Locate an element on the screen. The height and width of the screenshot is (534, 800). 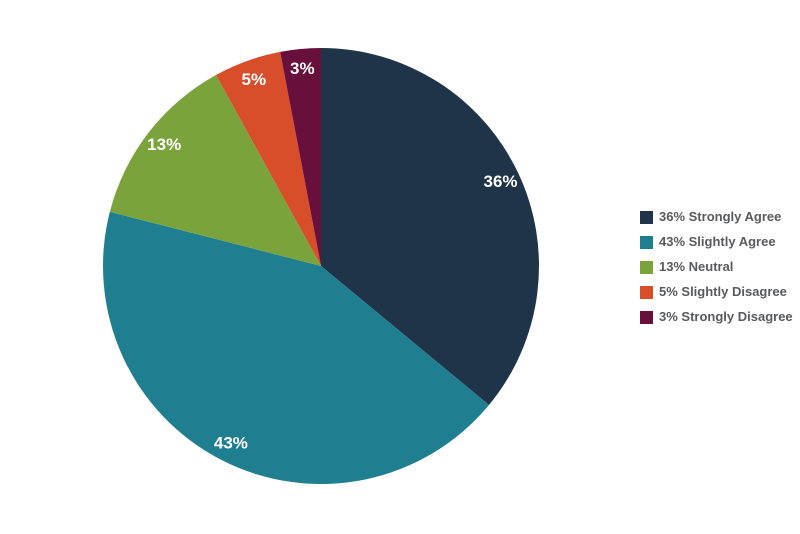
legend-label: 13% Neutral is located at coordinates (696, 266).